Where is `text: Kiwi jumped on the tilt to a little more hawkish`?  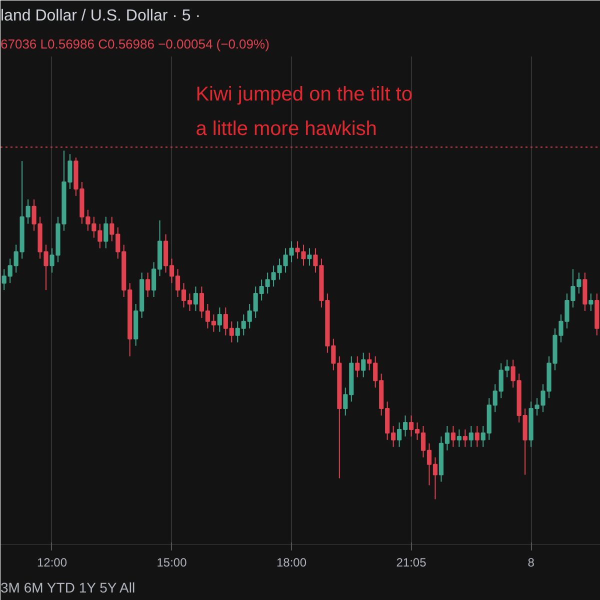
text: Kiwi jumped on the tilt to a little more hawkish is located at coordinates (304, 111).